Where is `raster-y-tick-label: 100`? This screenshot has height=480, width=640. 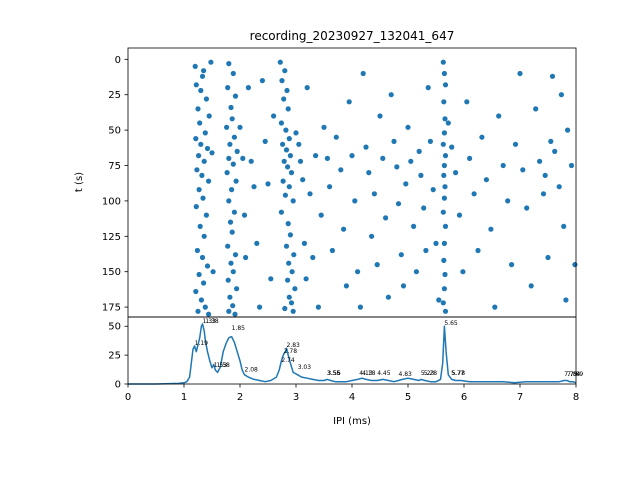
raster-y-tick-label: 100 is located at coordinates (111, 201).